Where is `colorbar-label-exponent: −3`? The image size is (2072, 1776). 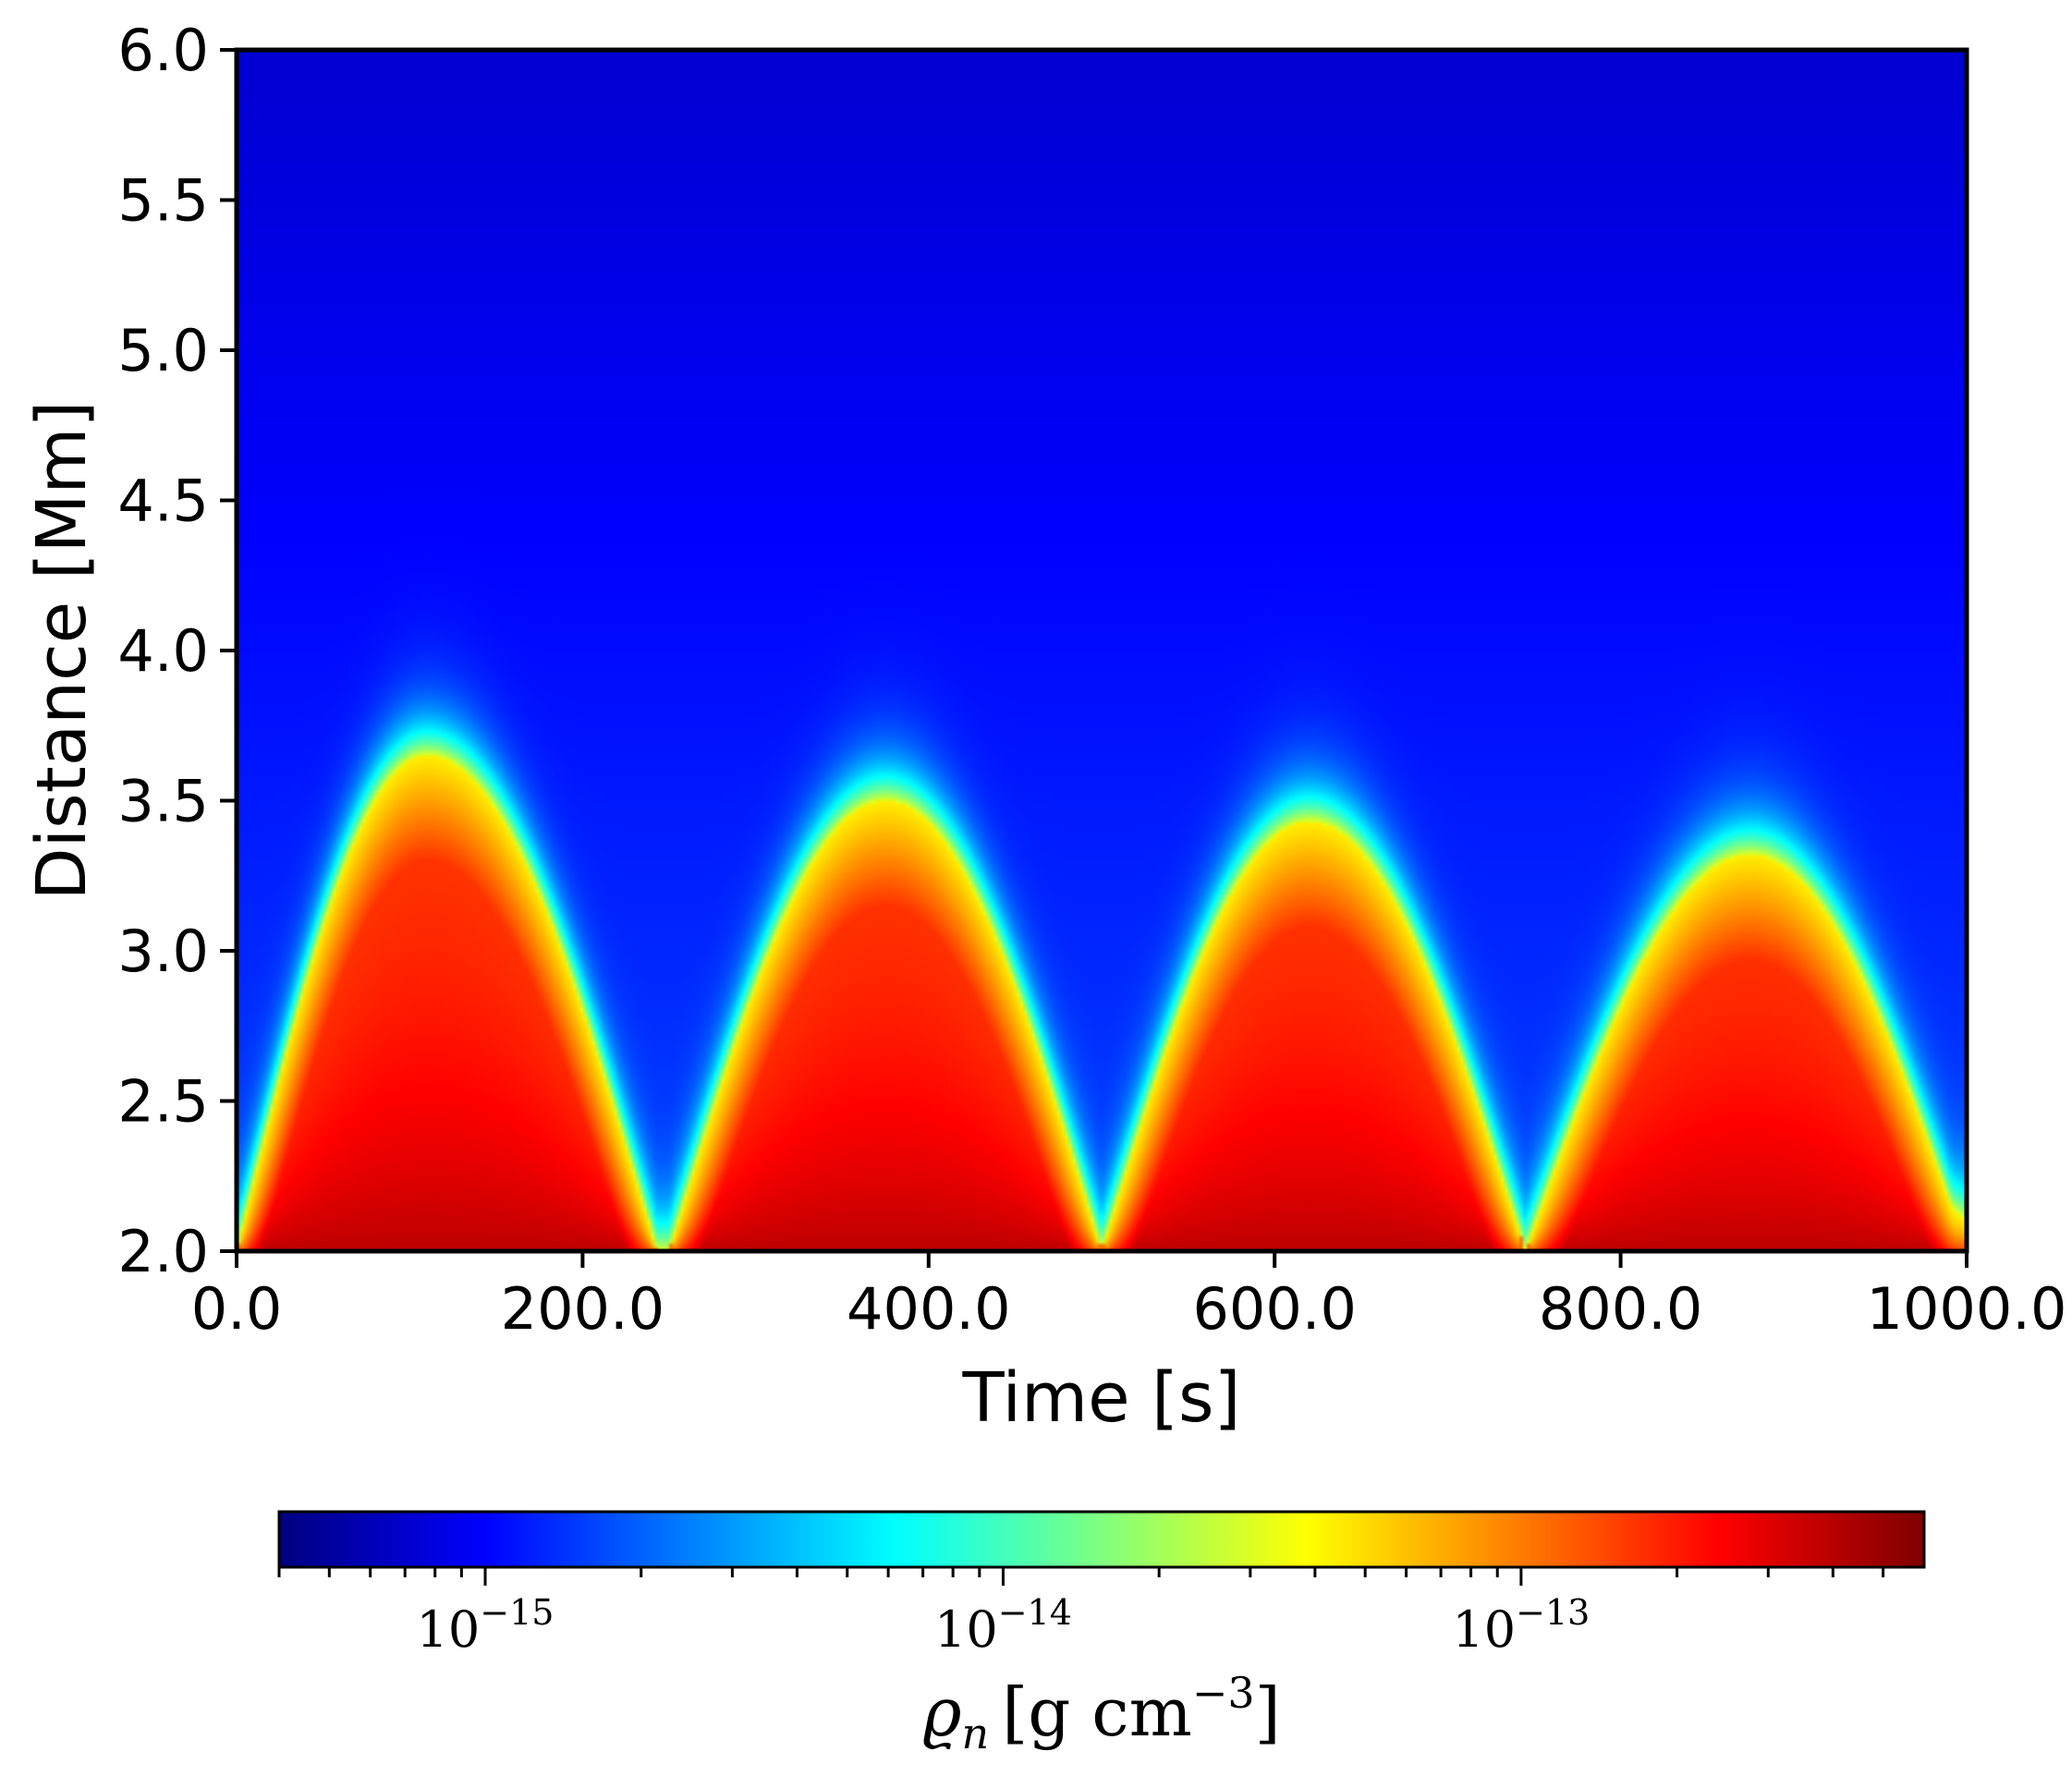 colorbar-label-exponent: −3 is located at coordinates (1223, 1693).